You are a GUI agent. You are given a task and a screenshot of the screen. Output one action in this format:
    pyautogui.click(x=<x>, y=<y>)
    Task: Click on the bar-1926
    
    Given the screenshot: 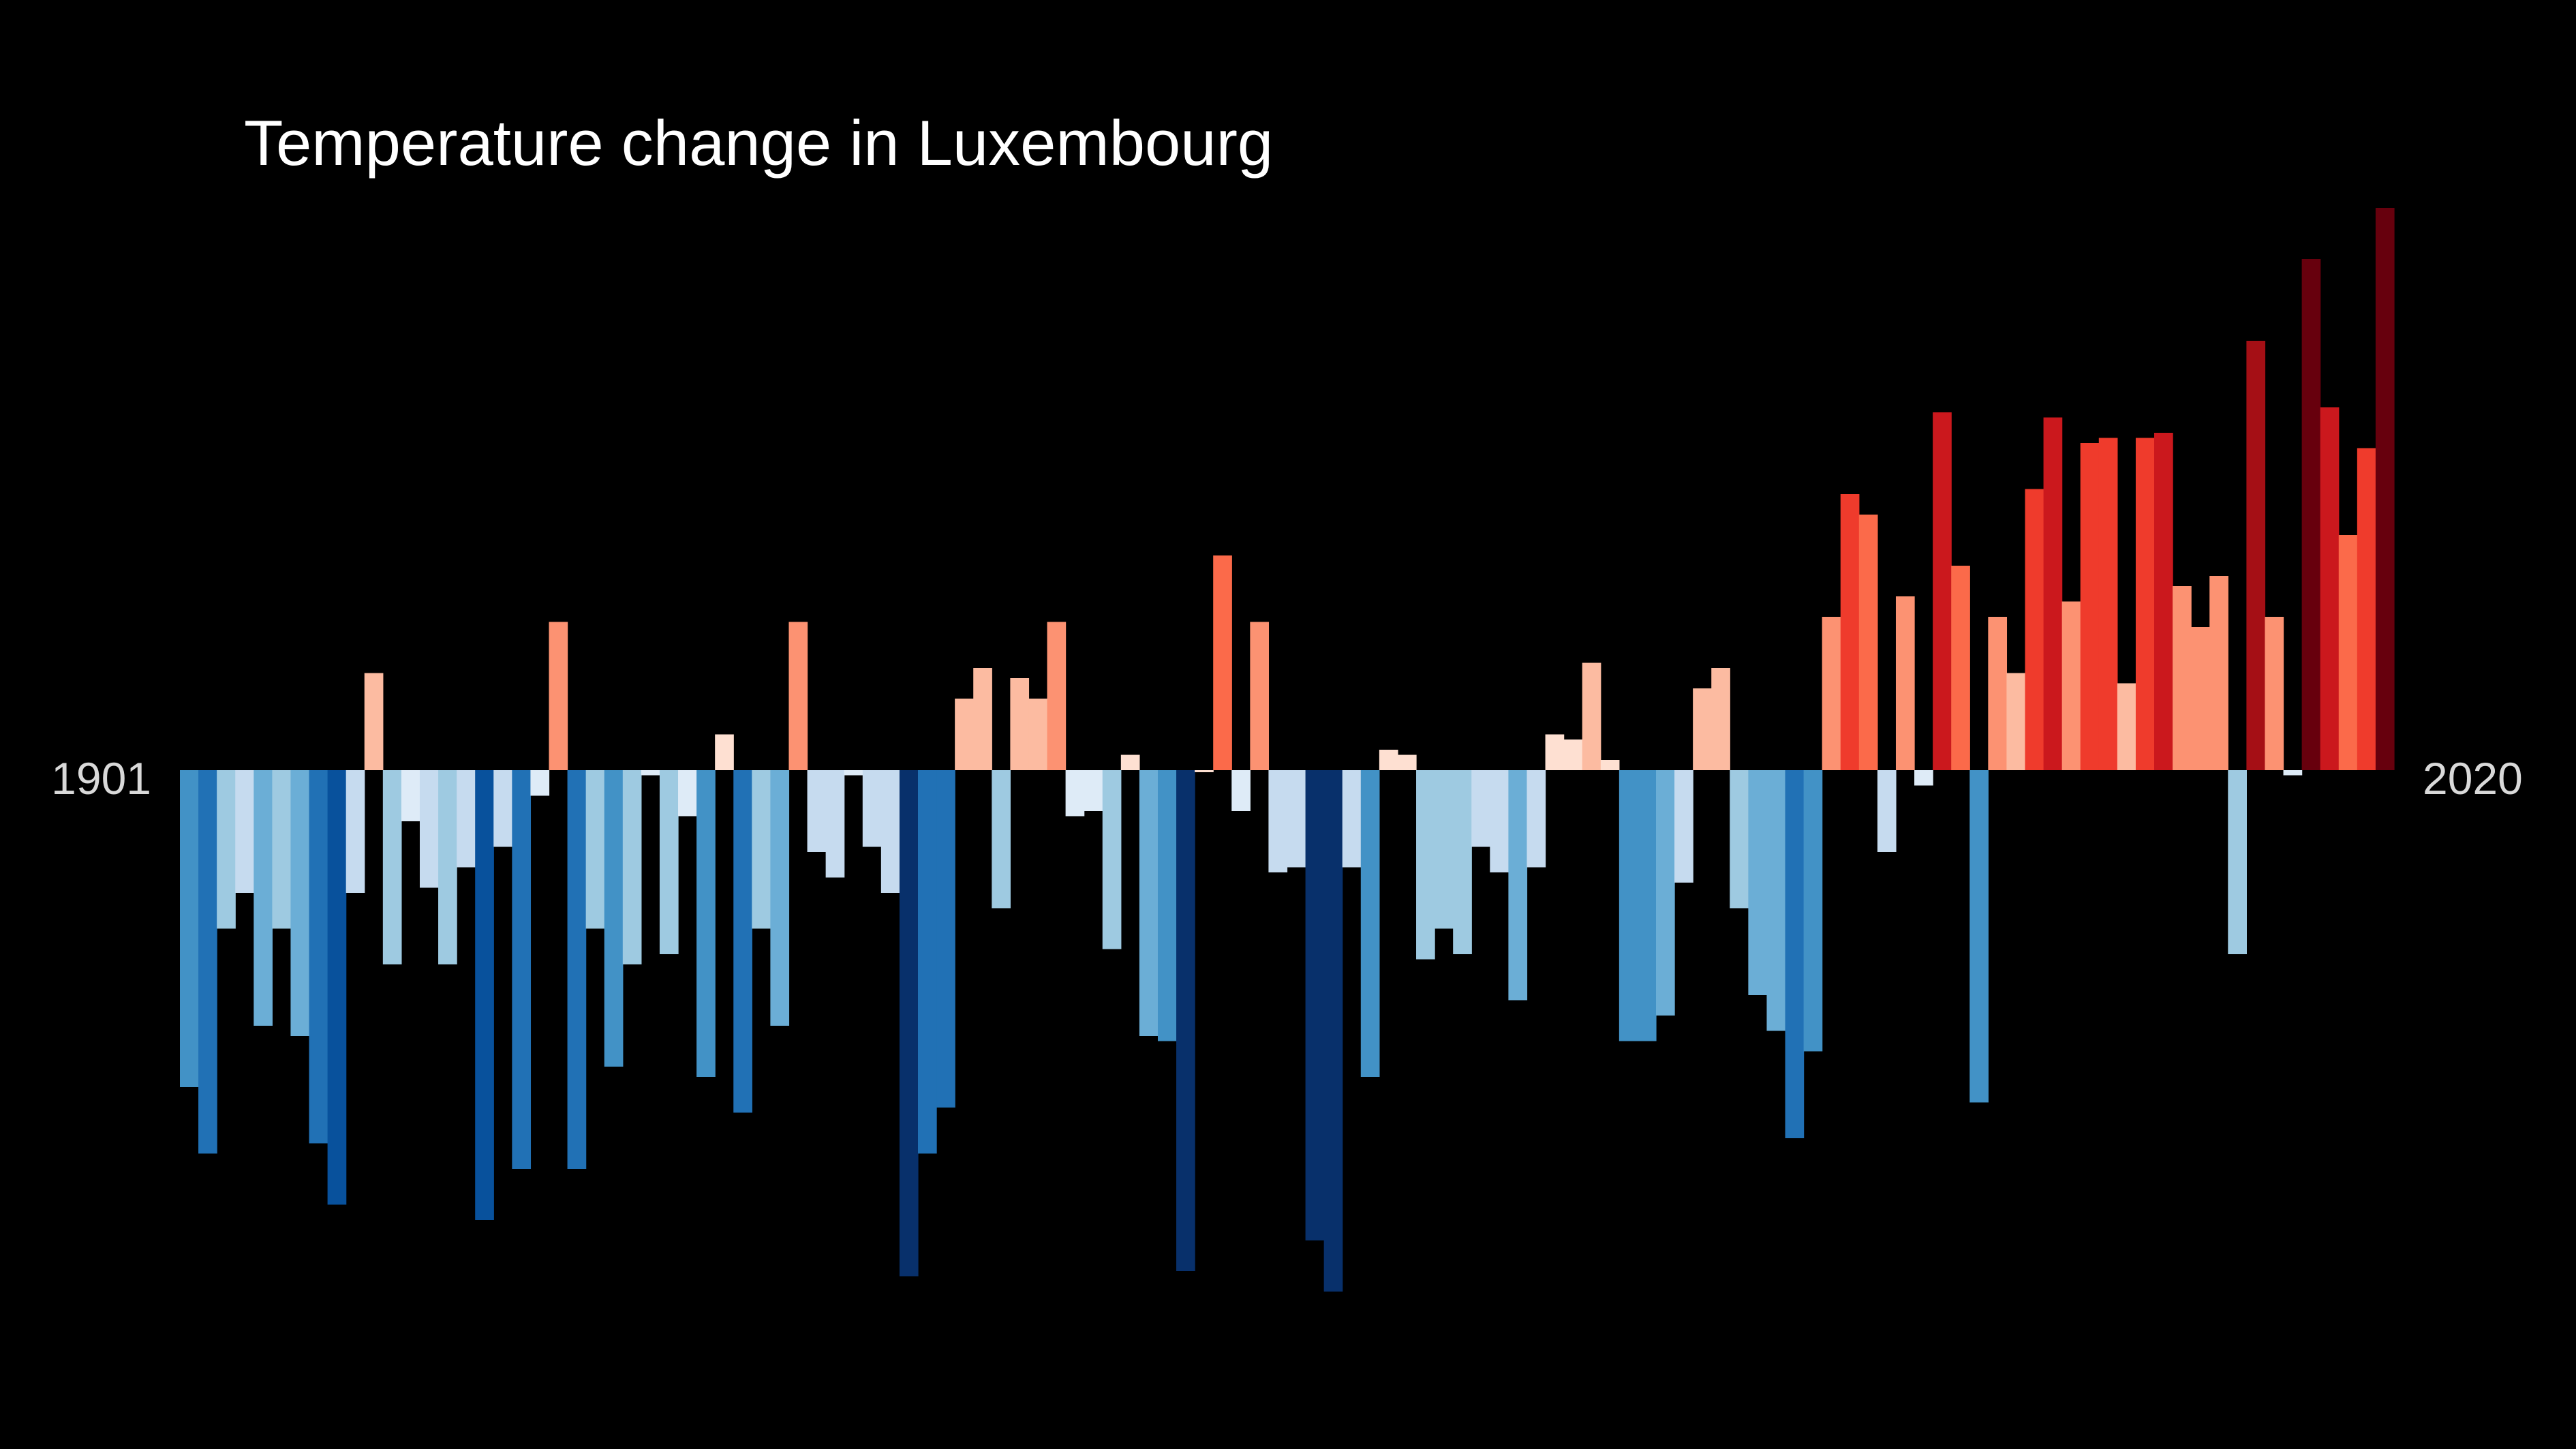 What is the action you would take?
    pyautogui.click(x=650, y=773)
    